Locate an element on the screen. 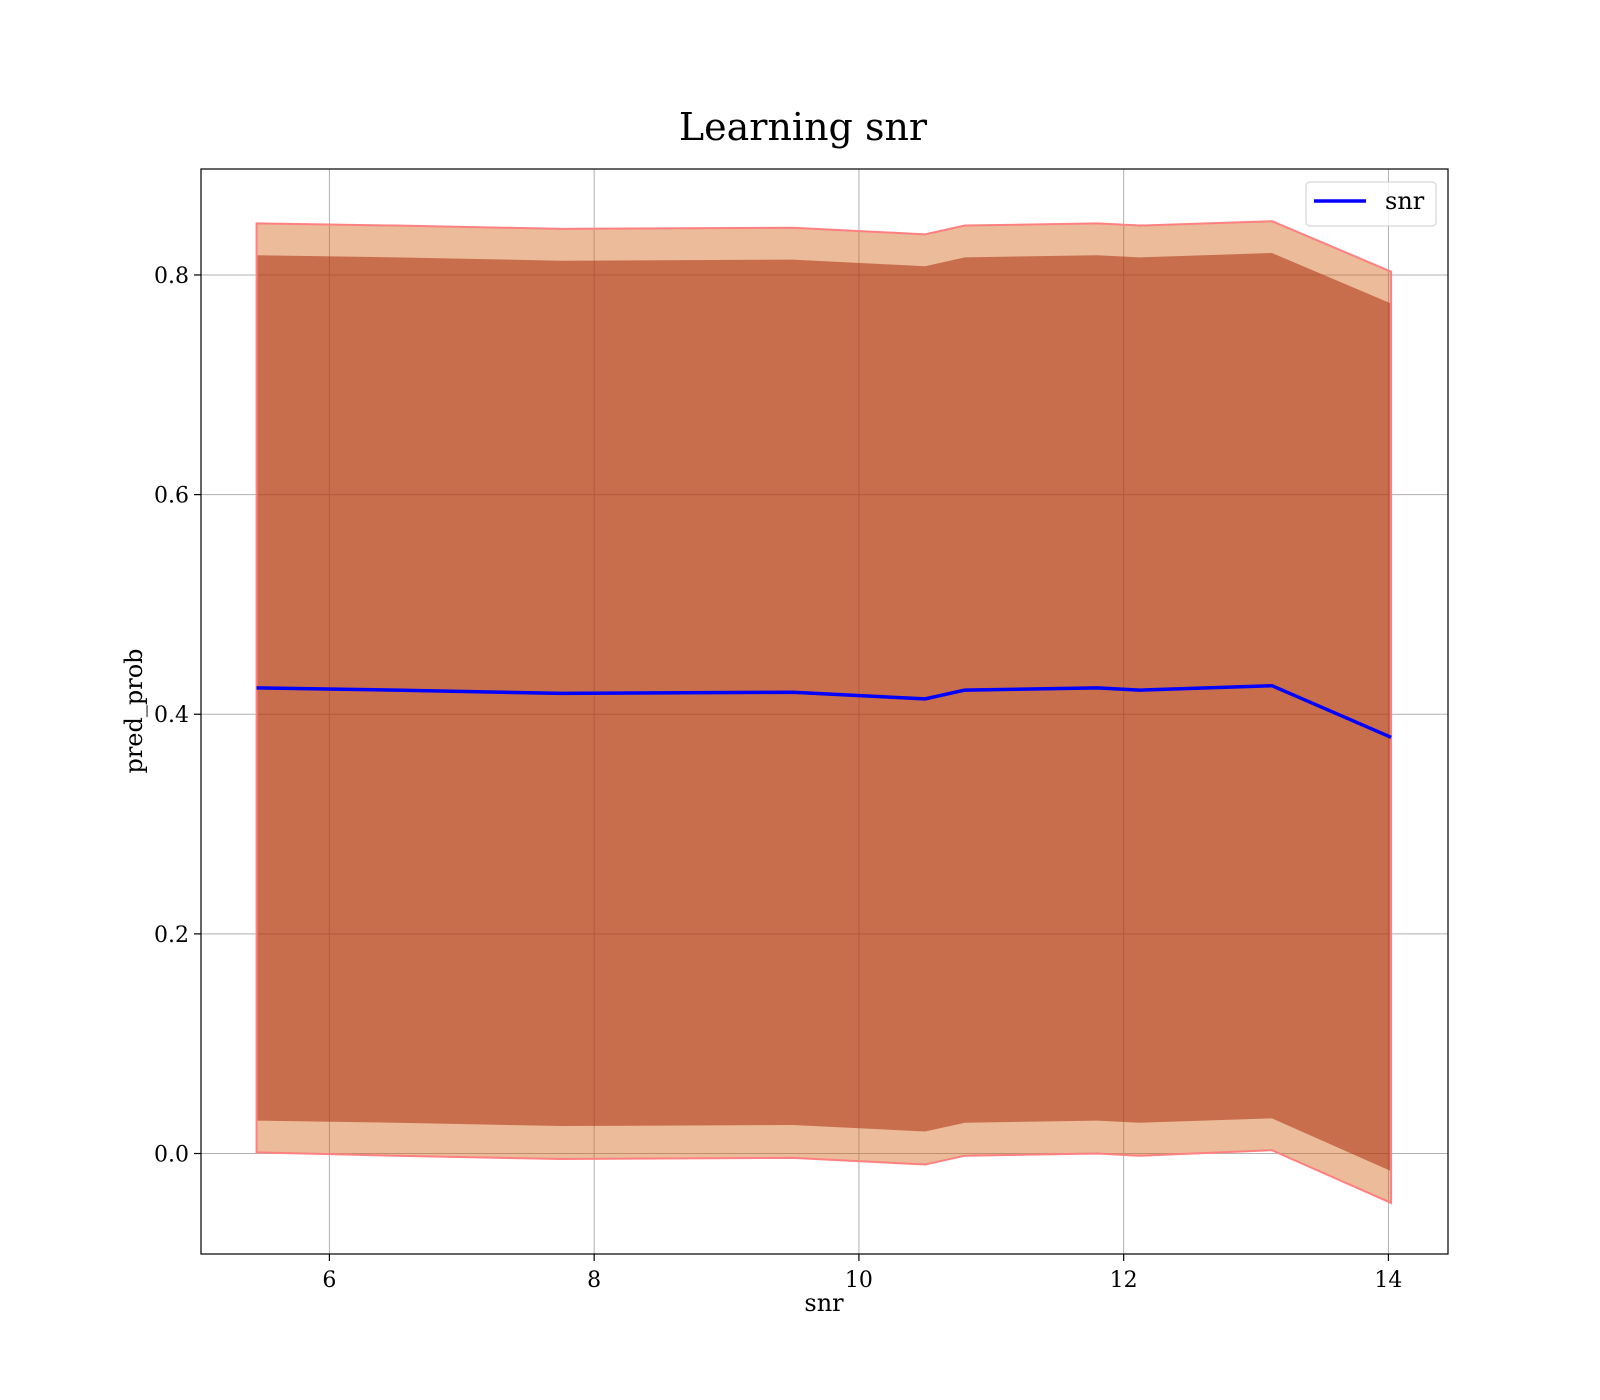 Image resolution: width=1600 pixels, height=1400 pixels. x-tick-label-3: 12 is located at coordinates (1124, 1280).